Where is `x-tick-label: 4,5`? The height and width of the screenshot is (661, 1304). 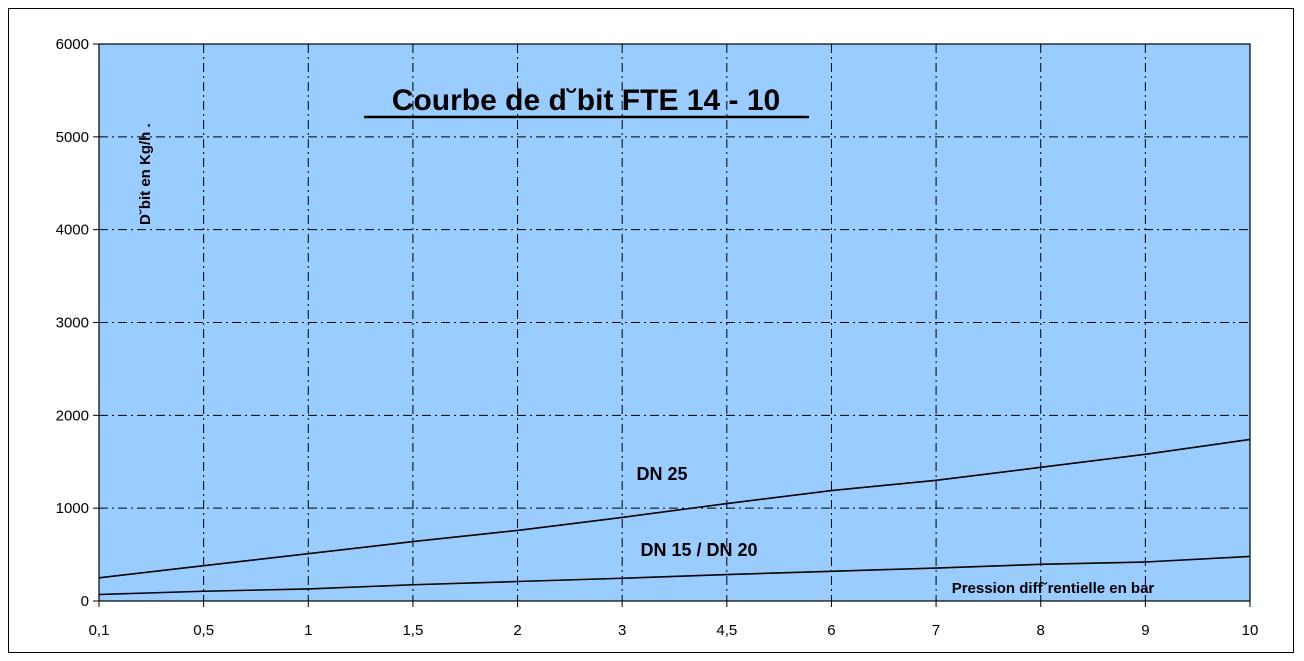
x-tick-label: 4,5 is located at coordinates (726, 630).